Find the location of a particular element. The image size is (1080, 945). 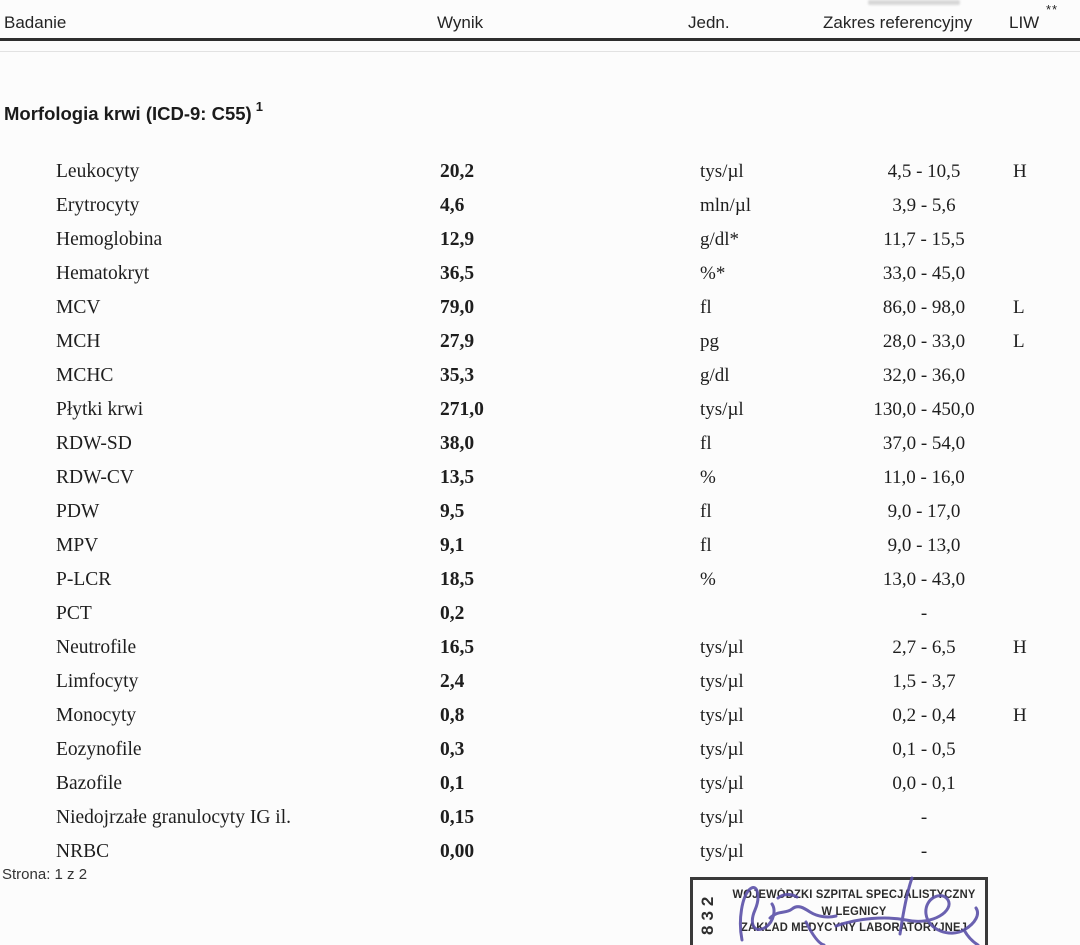

test-name: MPV is located at coordinates (77, 545).